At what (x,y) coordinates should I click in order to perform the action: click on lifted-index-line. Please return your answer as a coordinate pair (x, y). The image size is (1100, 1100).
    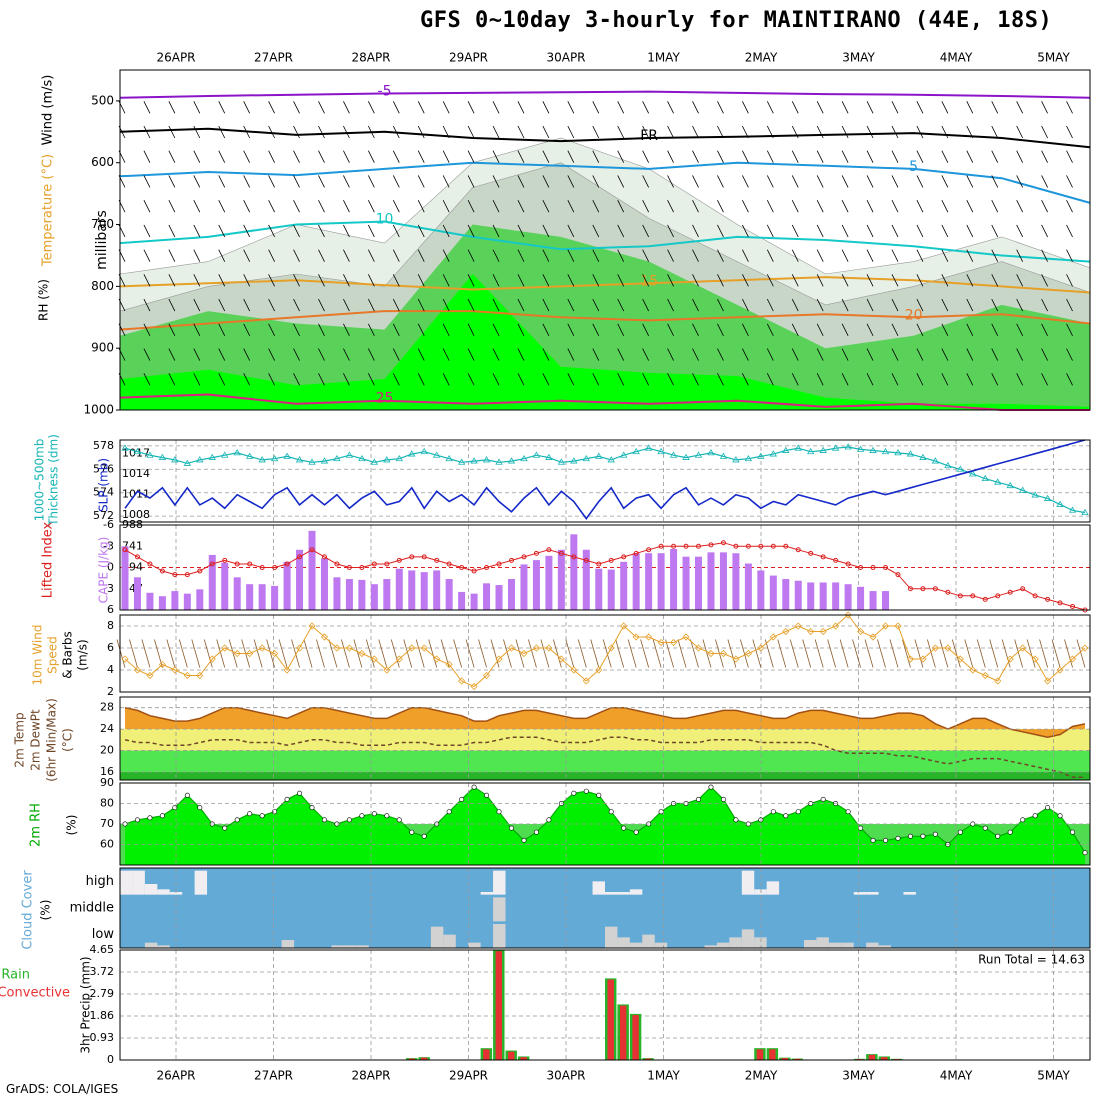
    Looking at the image, I should click on (605, 576).